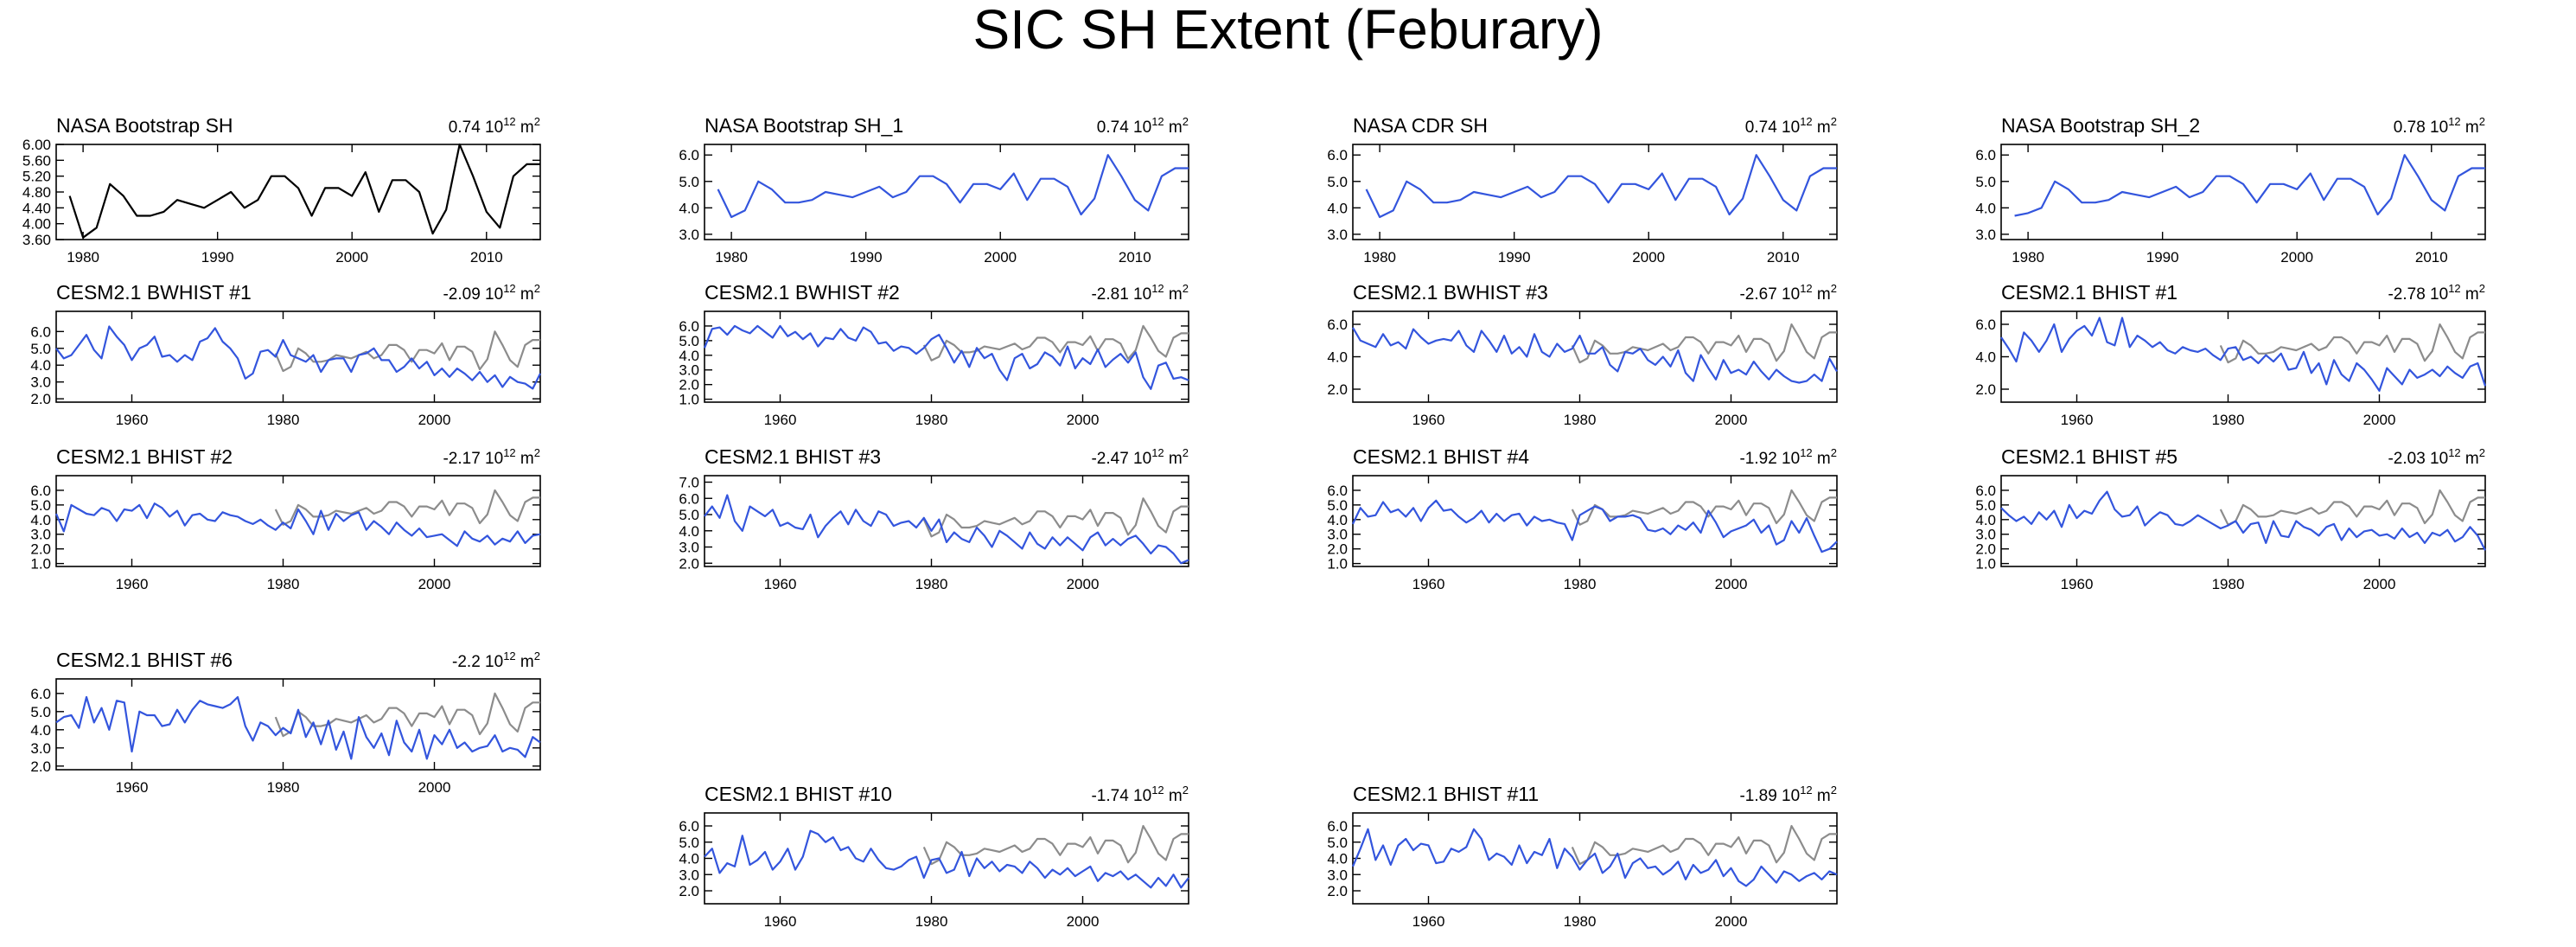  What do you see at coordinates (798, 794) in the screenshot?
I see `panel-title: CESM2.1 BHIST #10` at bounding box center [798, 794].